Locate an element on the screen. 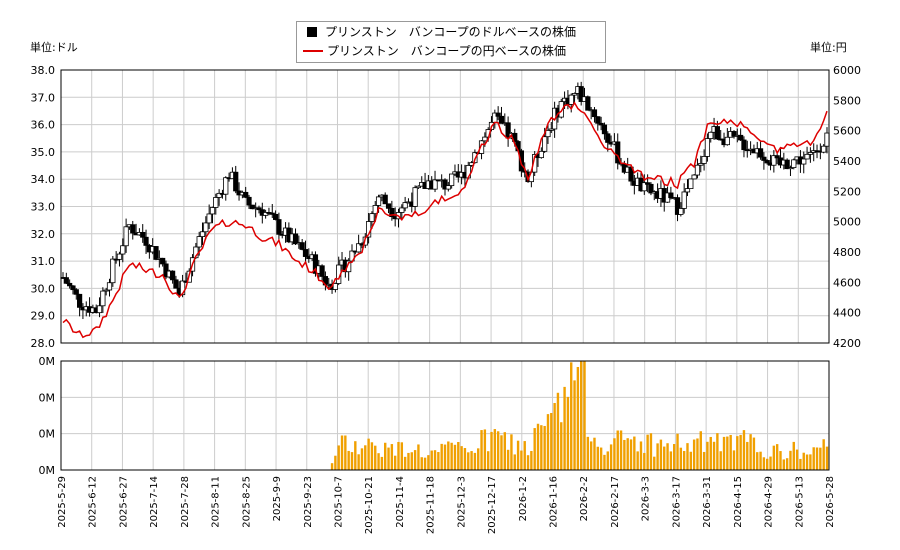 The height and width of the screenshot is (550, 900). left-tick-label: 38.0 is located at coordinates (43, 70).